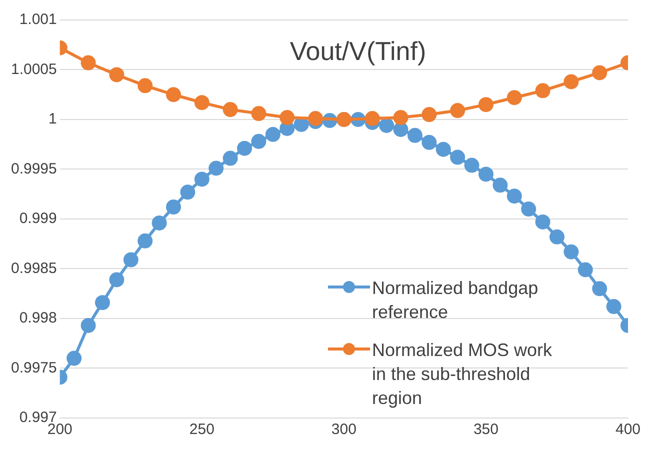  Describe the element at coordinates (628, 429) in the screenshot. I see `x-tick-label: 400` at that location.